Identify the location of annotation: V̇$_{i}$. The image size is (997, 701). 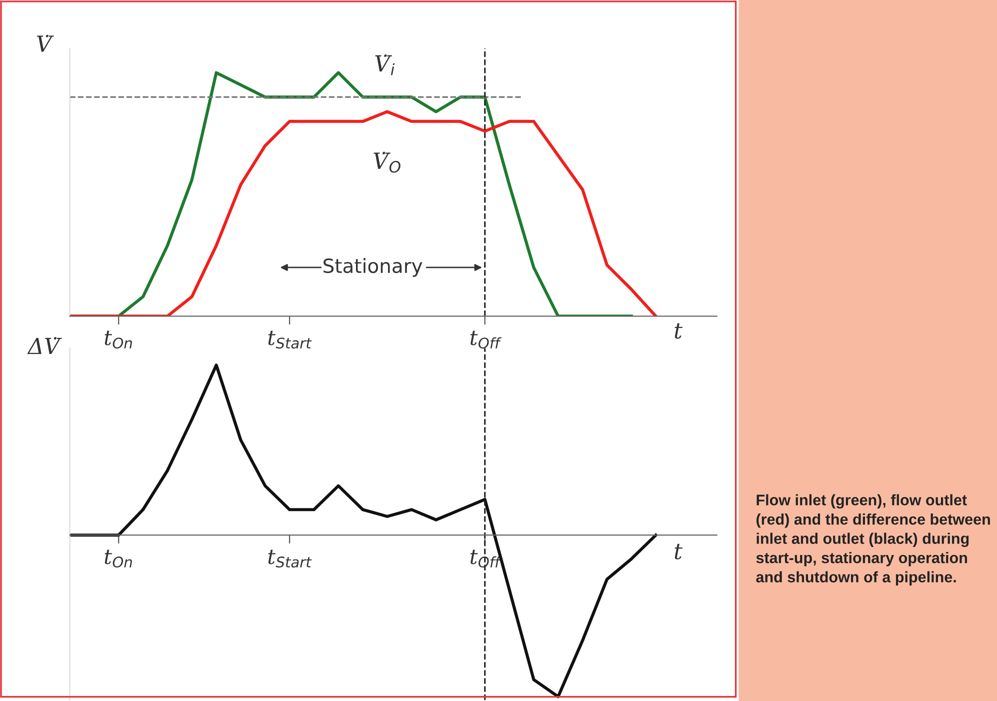
(385, 65).